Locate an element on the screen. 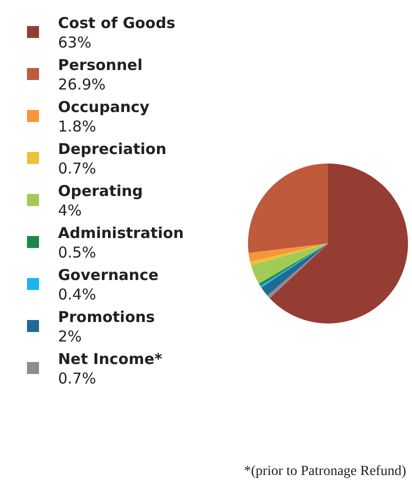 The width and height of the screenshot is (412, 487). data-label: 63% is located at coordinates (75, 43).